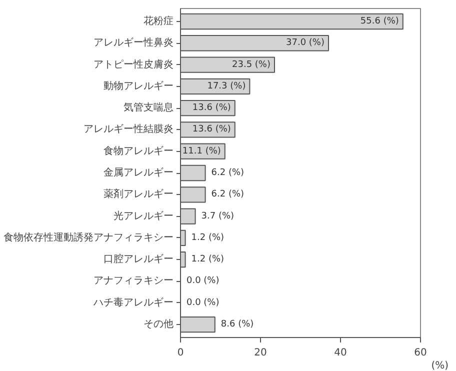  Describe the element at coordinates (134, 281) in the screenshot. I see `y-tick-label: アナフィラキシー` at that location.